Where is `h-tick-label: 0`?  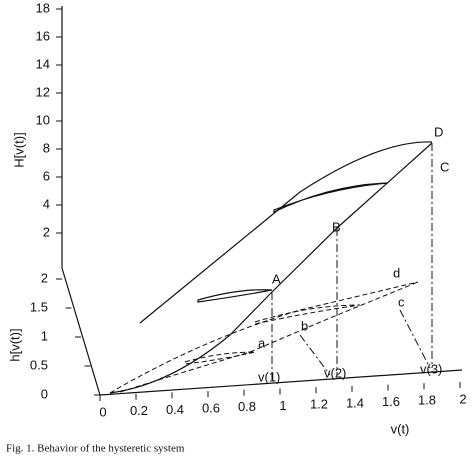
h-tick-label: 0 is located at coordinates (44, 393).